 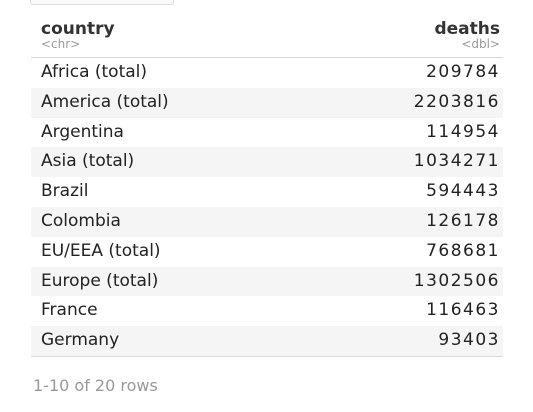 I want to click on cell-country: Asia (total), so click(x=88, y=161).